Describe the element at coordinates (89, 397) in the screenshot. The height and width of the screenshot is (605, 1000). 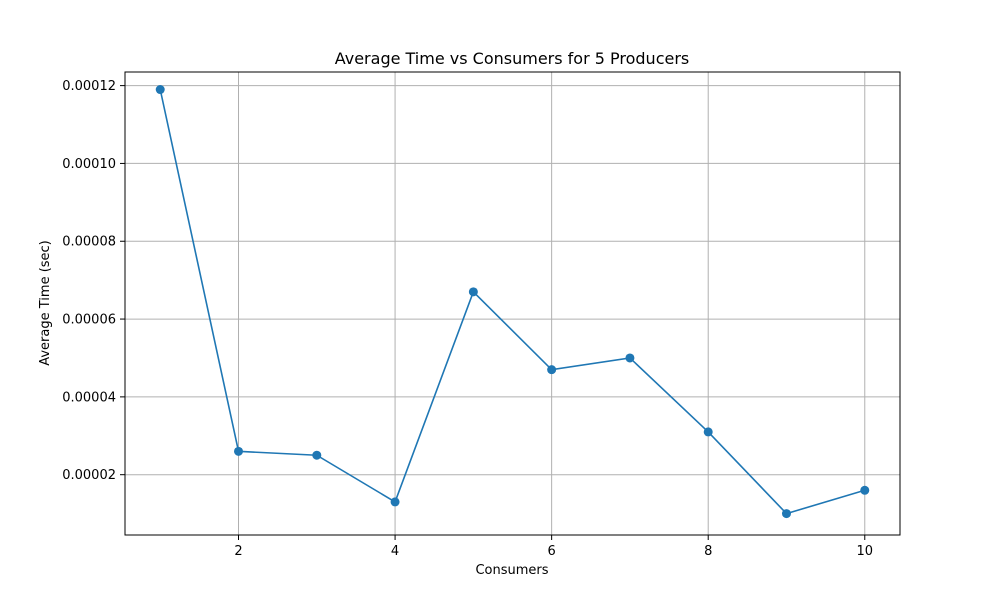
I see `y-tick-label: 0.00004` at that location.